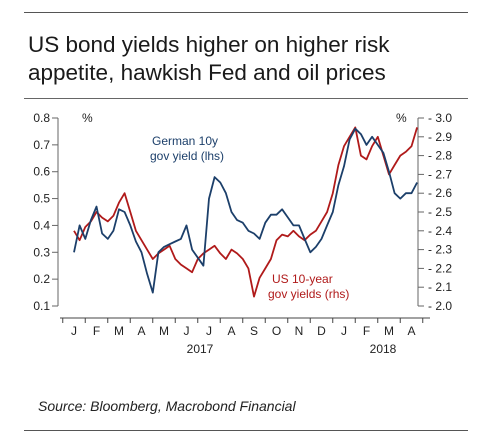 The image size is (484, 440). I want to click on right-tick-label: - 2.7, so click(440, 174).